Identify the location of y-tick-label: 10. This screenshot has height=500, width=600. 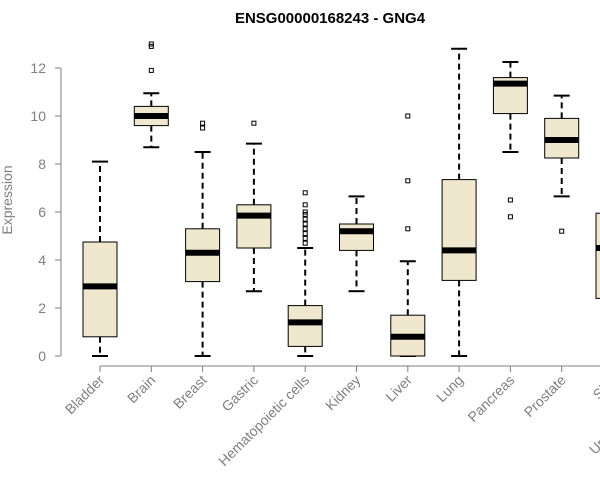
(38, 116).